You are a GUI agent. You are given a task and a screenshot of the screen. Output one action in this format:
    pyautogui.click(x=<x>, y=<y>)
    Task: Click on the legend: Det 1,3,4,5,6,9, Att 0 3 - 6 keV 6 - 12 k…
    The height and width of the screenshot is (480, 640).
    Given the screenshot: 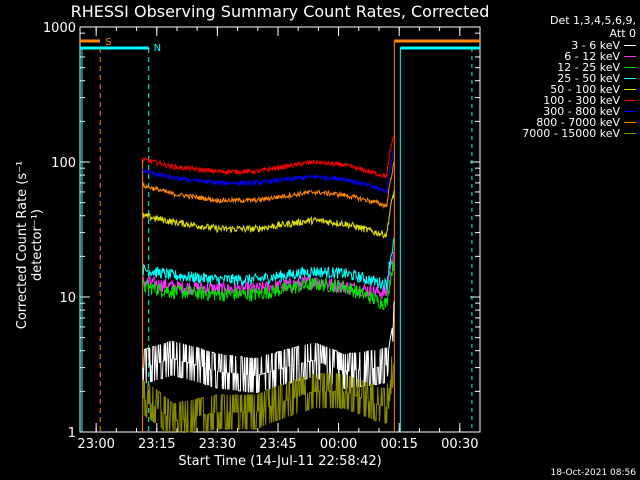 What is the action you would take?
    pyautogui.click(x=559, y=76)
    